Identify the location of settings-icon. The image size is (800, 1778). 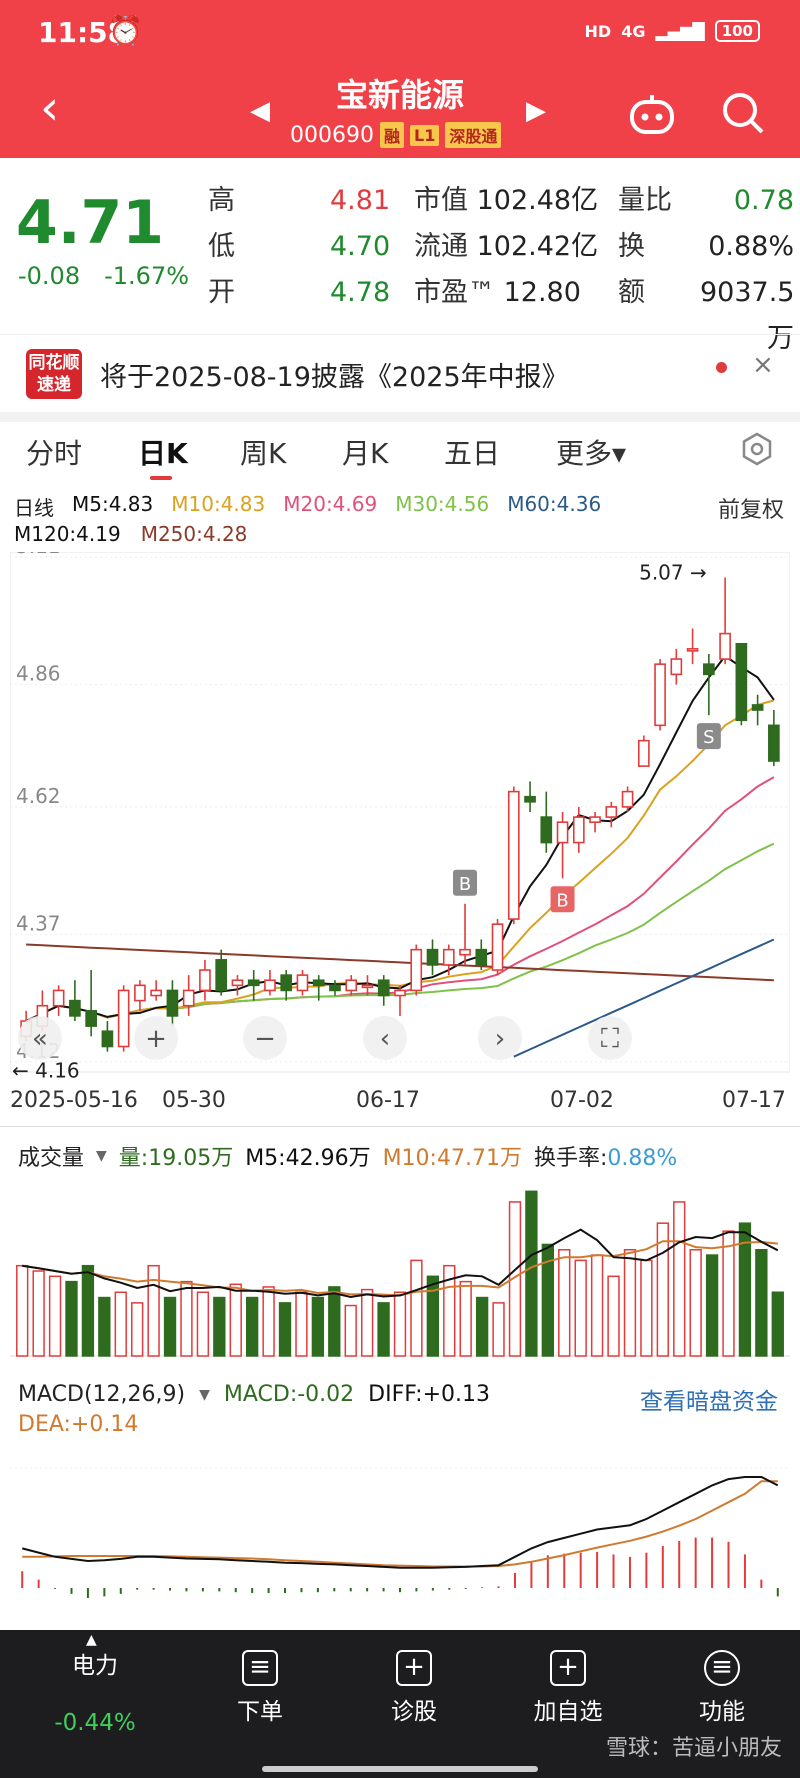
(757, 449).